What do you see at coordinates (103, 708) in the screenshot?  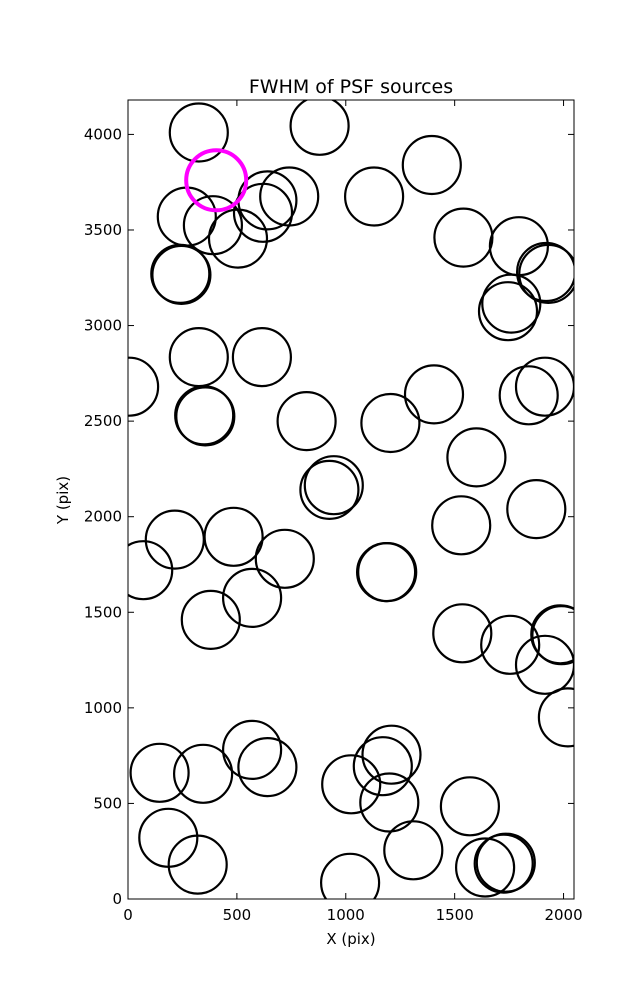 I see `y-tick-label: 1000` at bounding box center [103, 708].